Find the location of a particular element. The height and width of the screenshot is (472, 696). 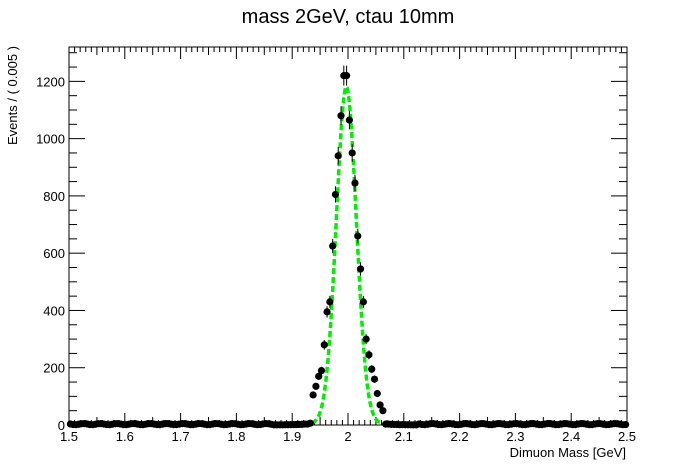

x-tick-label: 2.1 is located at coordinates (404, 436).